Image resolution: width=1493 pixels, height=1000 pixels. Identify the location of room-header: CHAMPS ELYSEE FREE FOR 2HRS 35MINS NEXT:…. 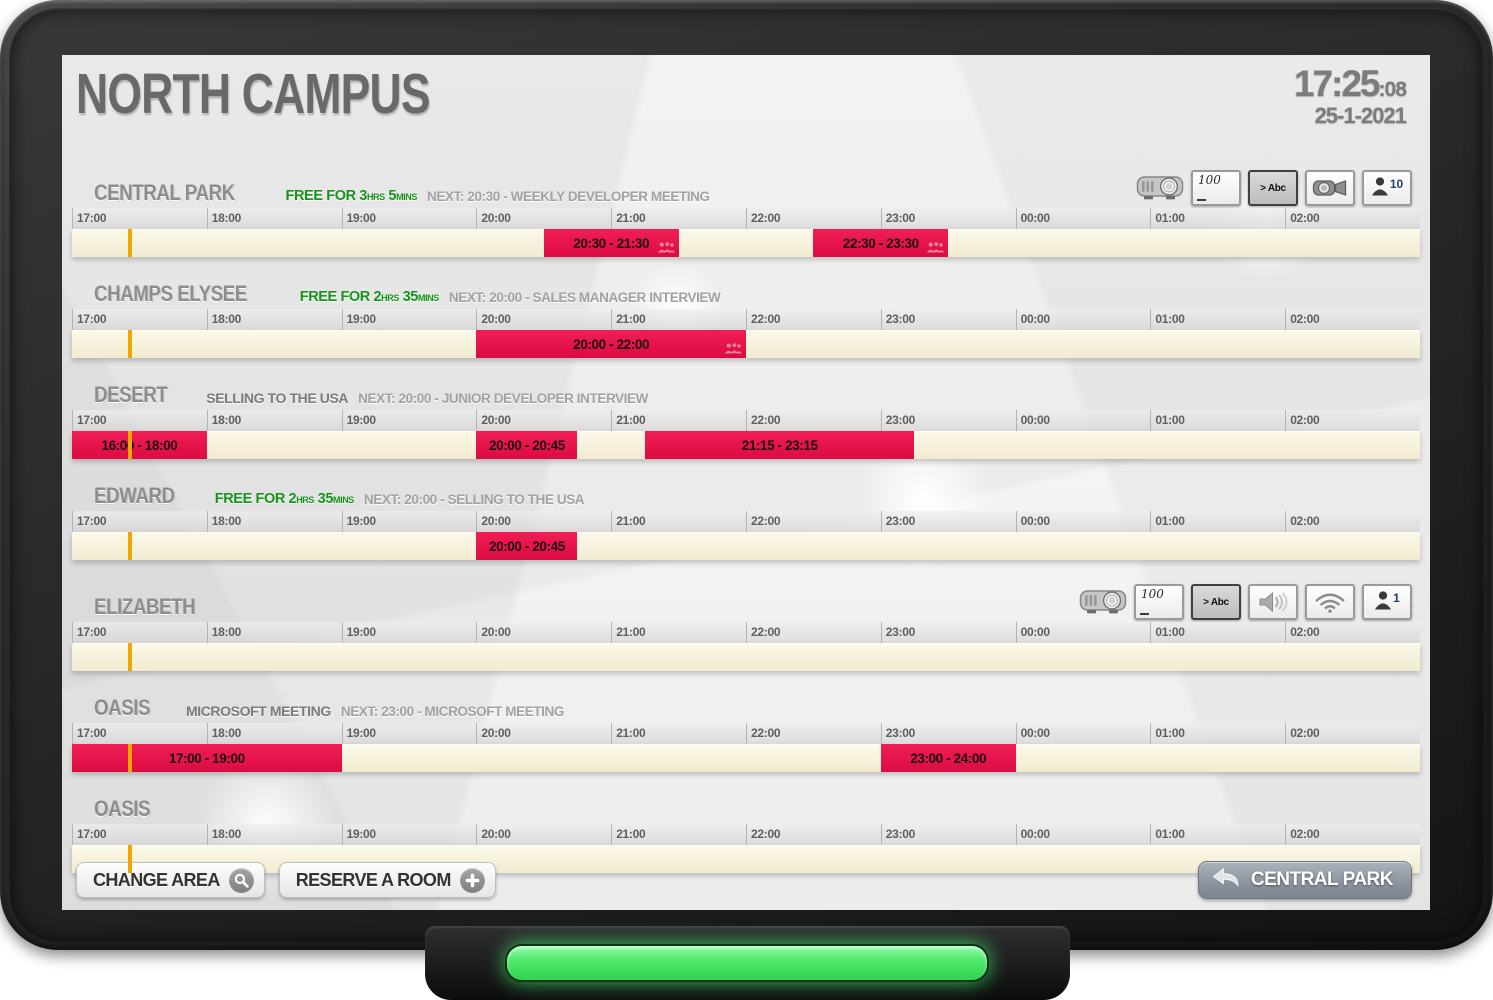
(746, 290).